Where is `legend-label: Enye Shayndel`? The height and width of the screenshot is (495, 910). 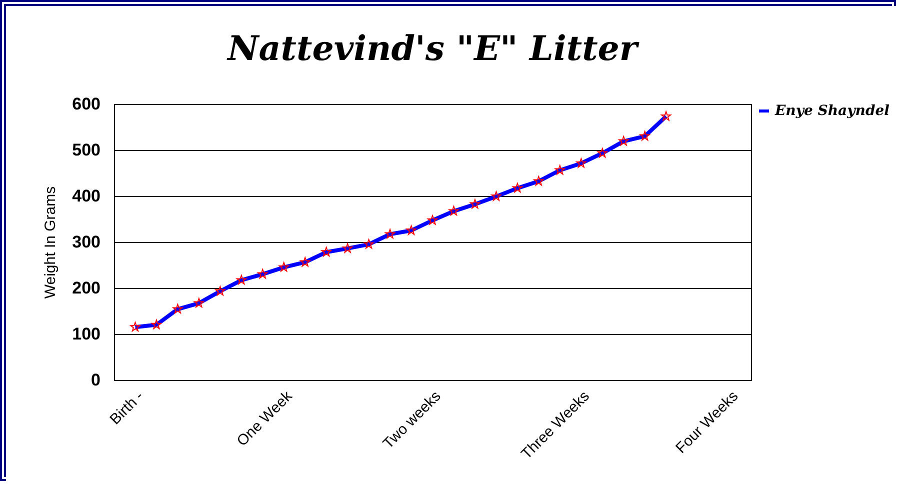 legend-label: Enye Shayndel is located at coordinates (832, 111).